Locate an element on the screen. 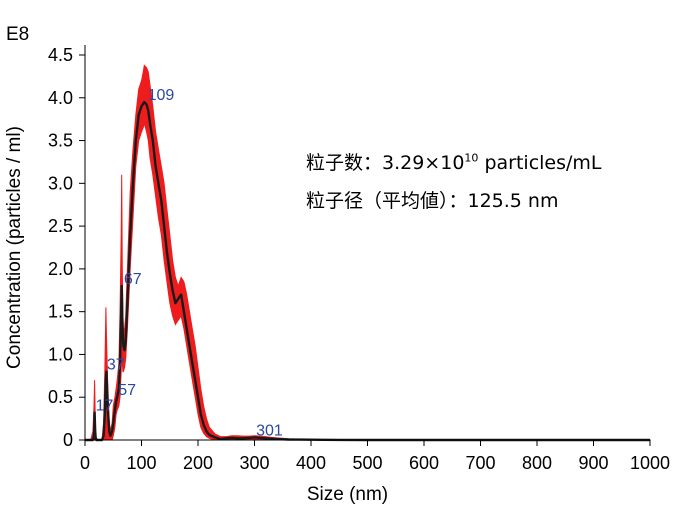 The width and height of the screenshot is (685, 509). y-tick-label: 0 is located at coordinates (68, 440).